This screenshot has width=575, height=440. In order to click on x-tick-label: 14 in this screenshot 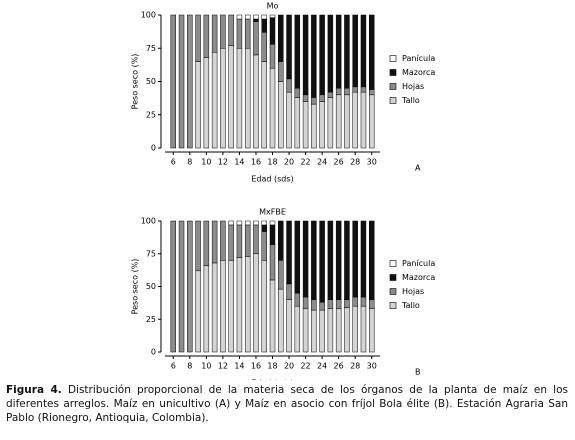, I will do `click(239, 366)`.